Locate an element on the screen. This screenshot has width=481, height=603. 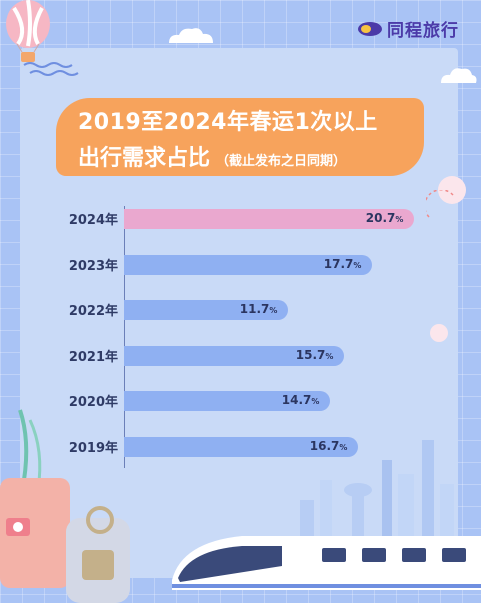
bar-row: 2019年 16.7% is located at coordinates (240, 447).